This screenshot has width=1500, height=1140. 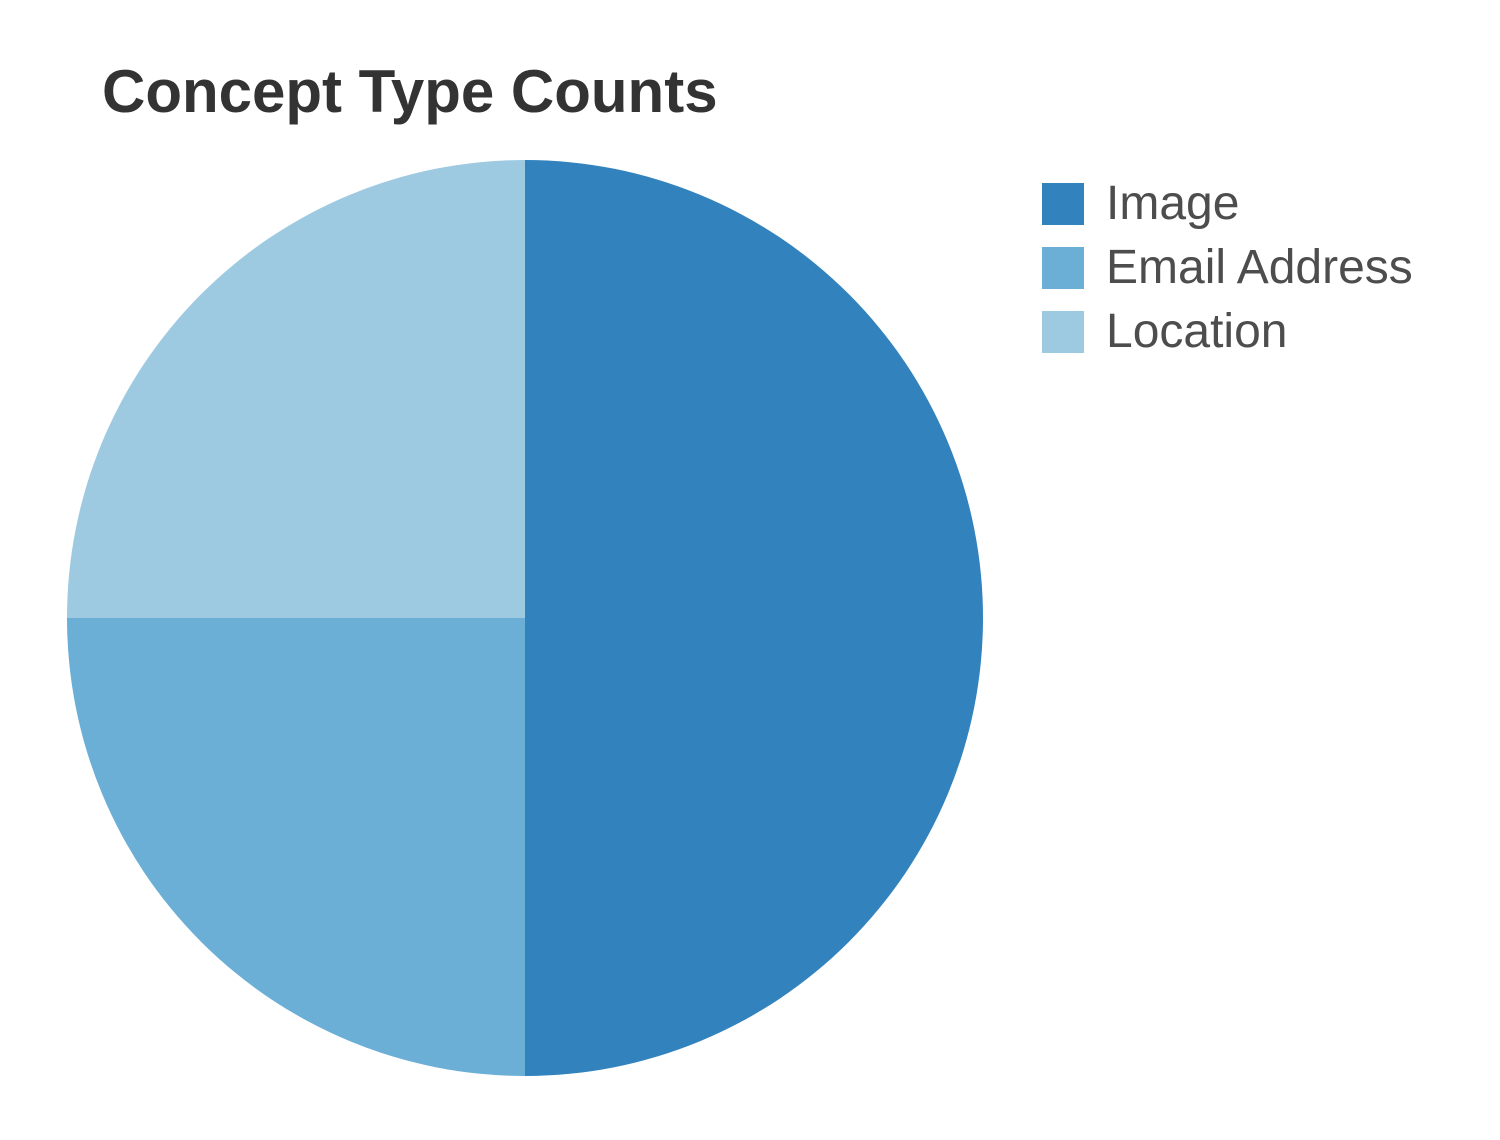 I want to click on legend-item-email-address: Email Address, so click(x=1227, y=268).